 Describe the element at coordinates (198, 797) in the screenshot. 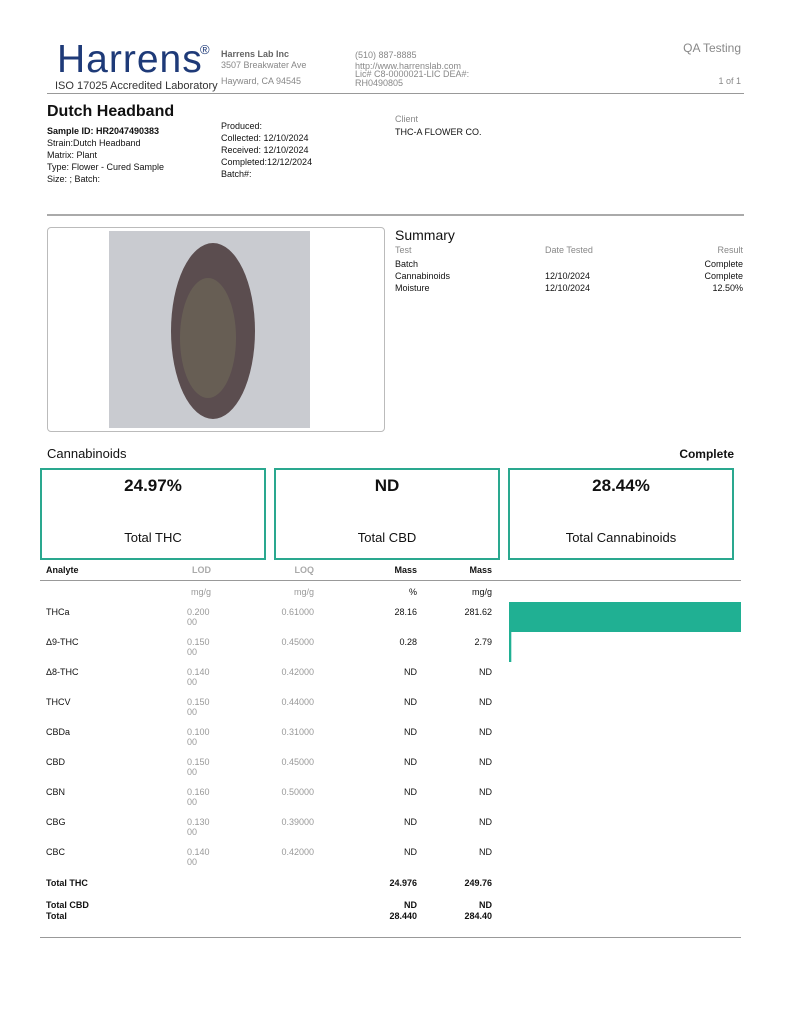

I see `lod: 0.16000` at that location.